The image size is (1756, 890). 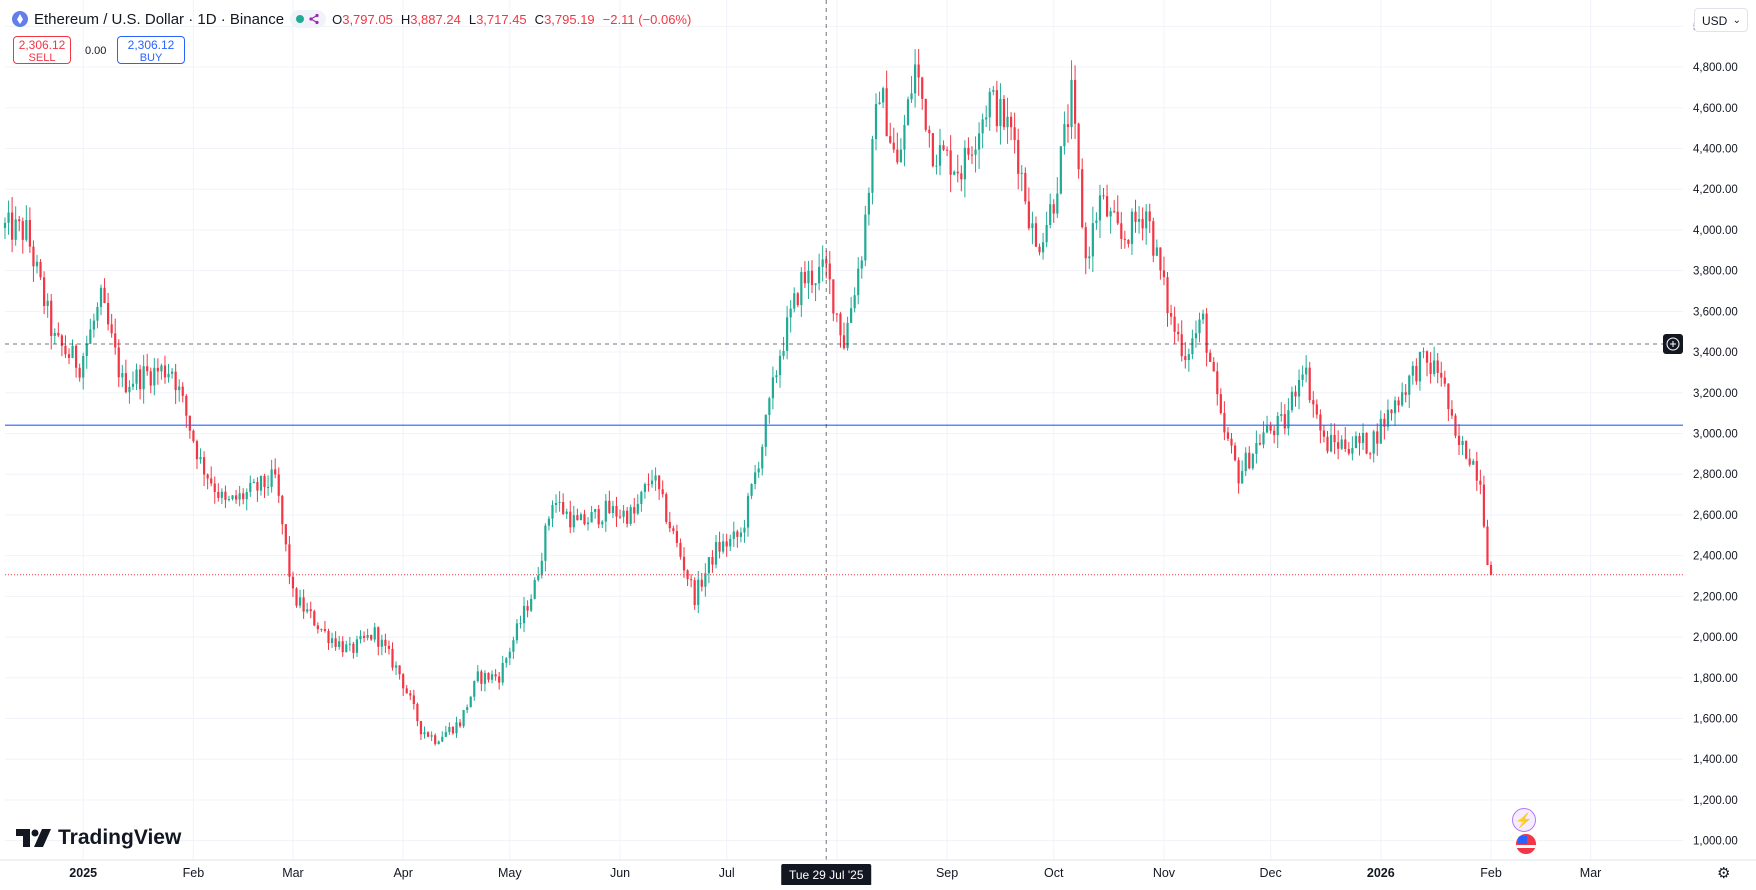 I want to click on lightning-icon: ⚡, so click(x=1524, y=820).